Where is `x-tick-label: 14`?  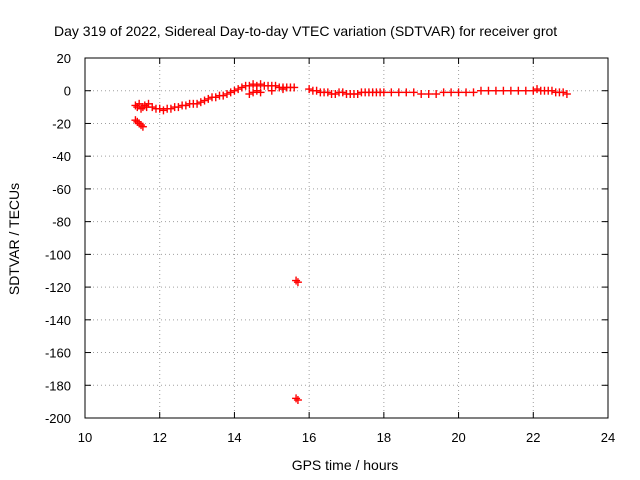
x-tick-label: 14 is located at coordinates (234, 437).